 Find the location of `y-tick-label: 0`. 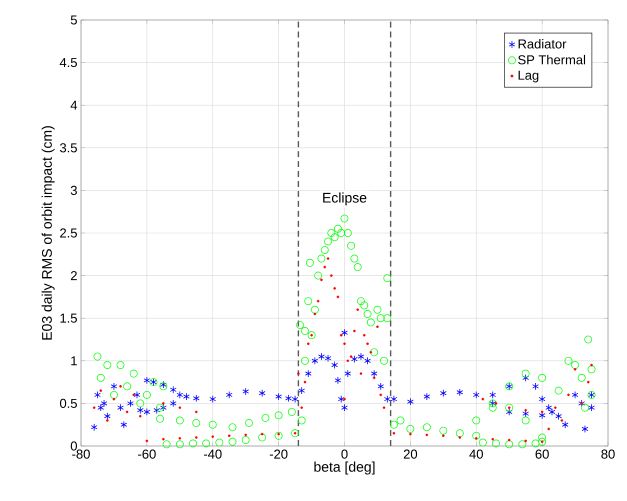

y-tick-label: 0 is located at coordinates (73, 446).